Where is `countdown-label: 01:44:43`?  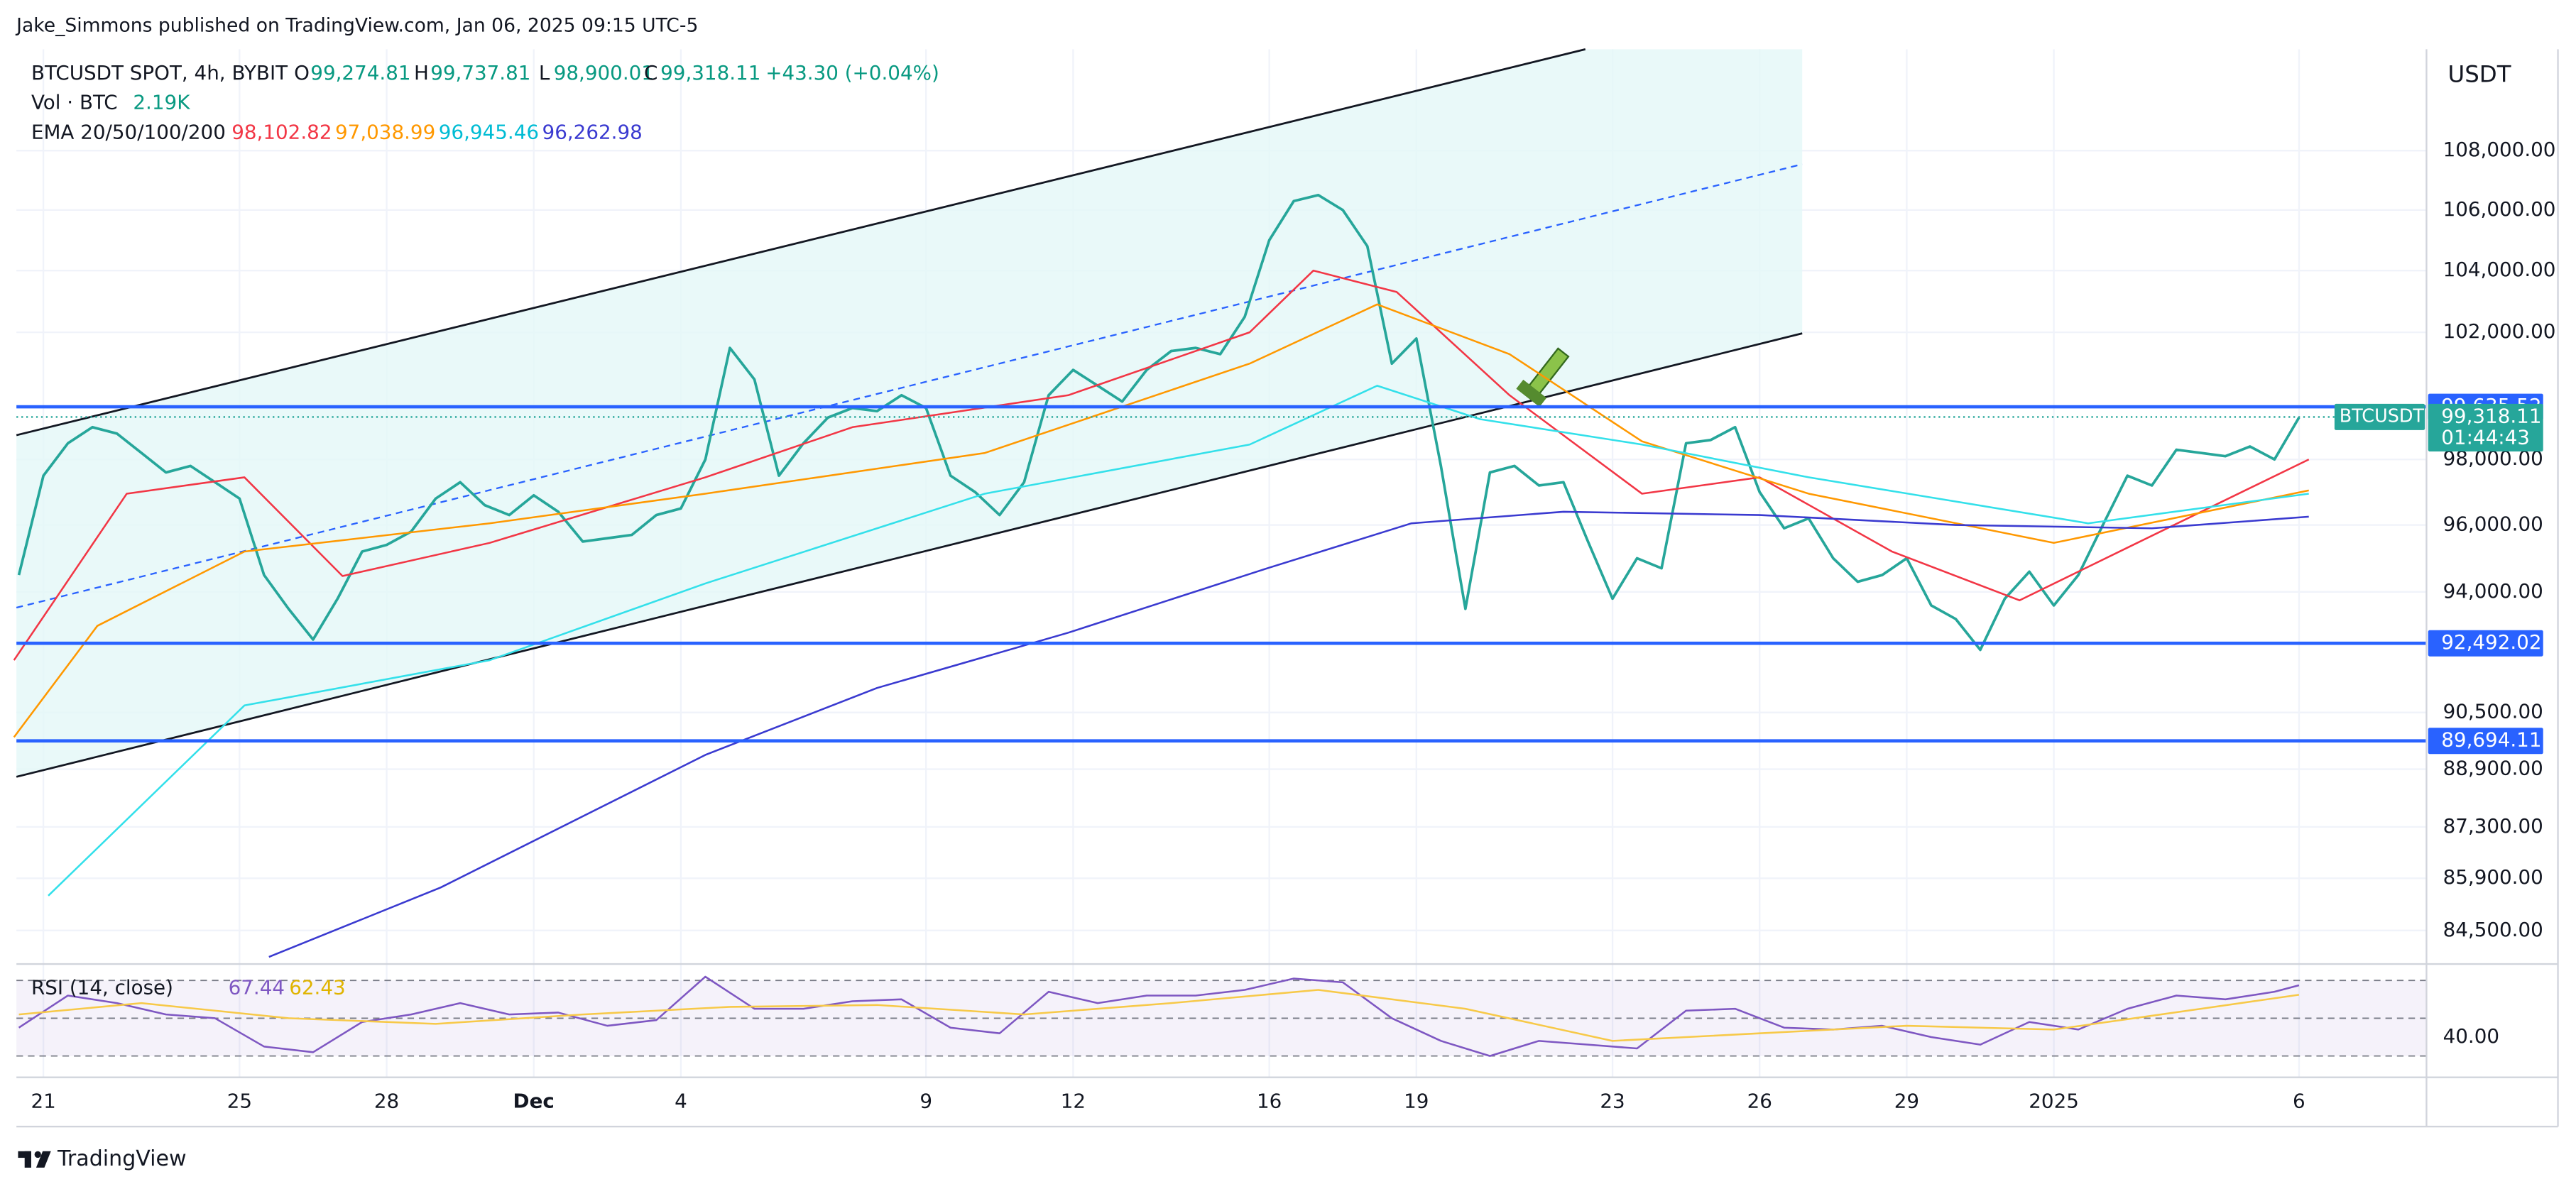 countdown-label: 01:44:43 is located at coordinates (2485, 437).